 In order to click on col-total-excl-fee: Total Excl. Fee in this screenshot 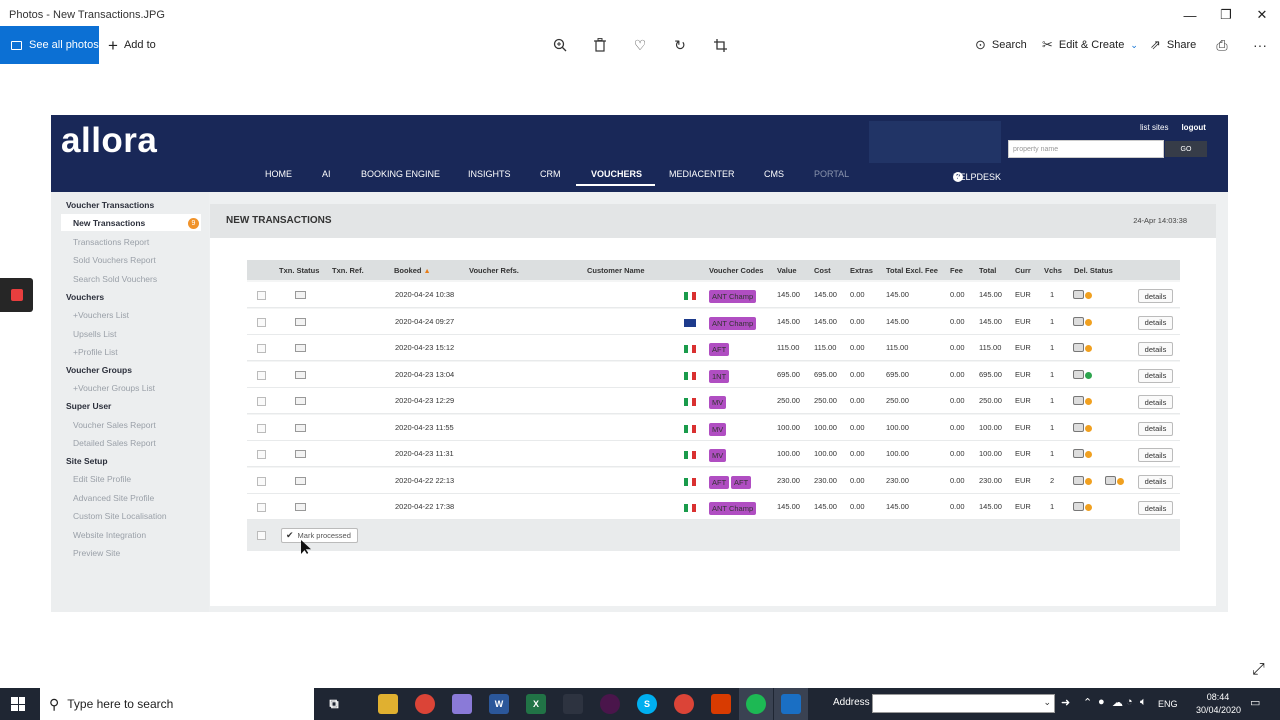, I will do `click(912, 270)`.